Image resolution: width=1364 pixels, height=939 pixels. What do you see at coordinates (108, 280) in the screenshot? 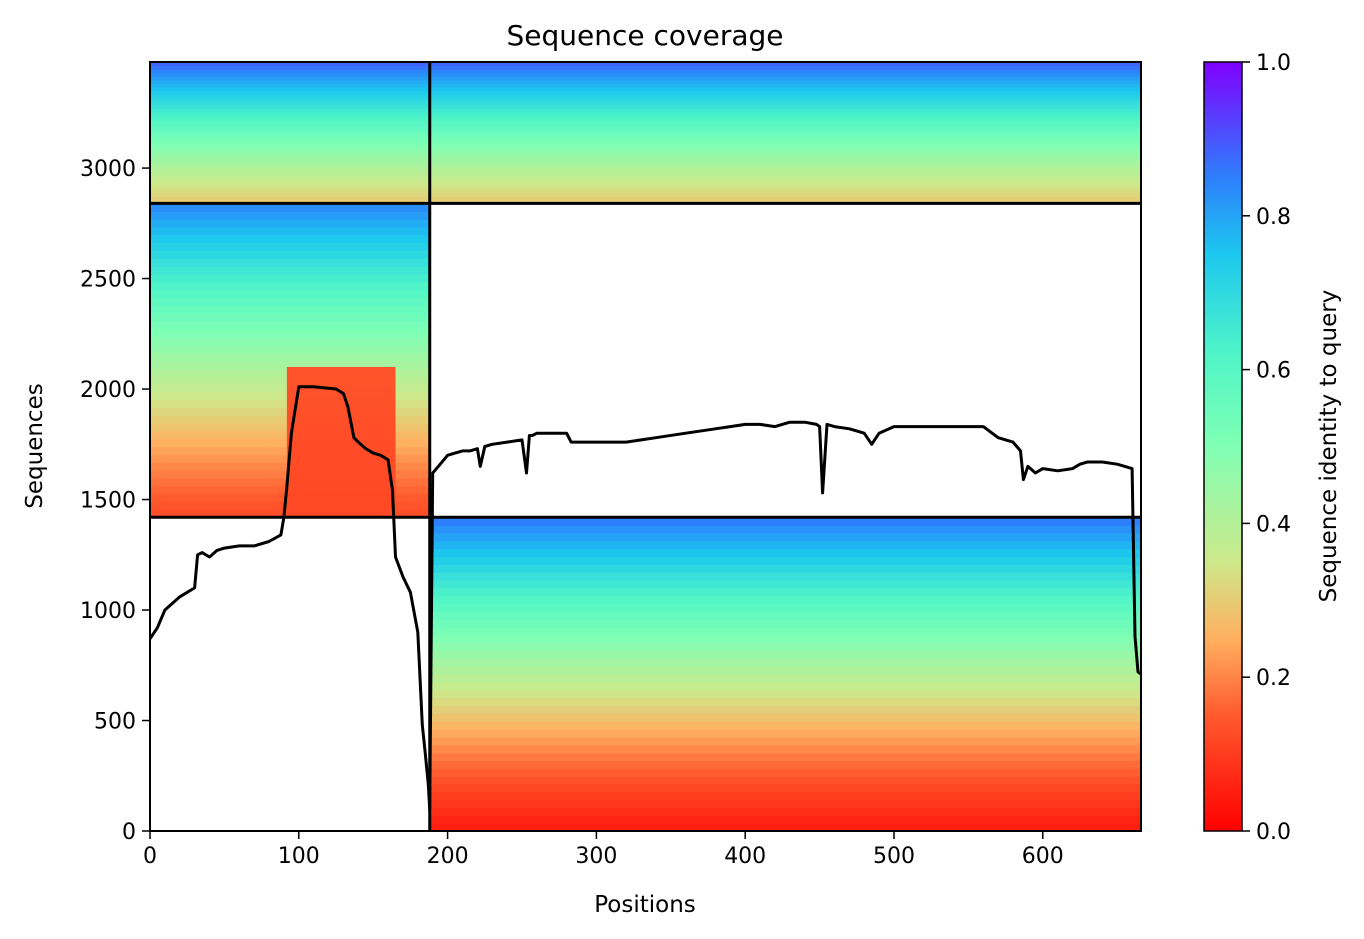
I see `y-tick-label: 2500` at bounding box center [108, 280].